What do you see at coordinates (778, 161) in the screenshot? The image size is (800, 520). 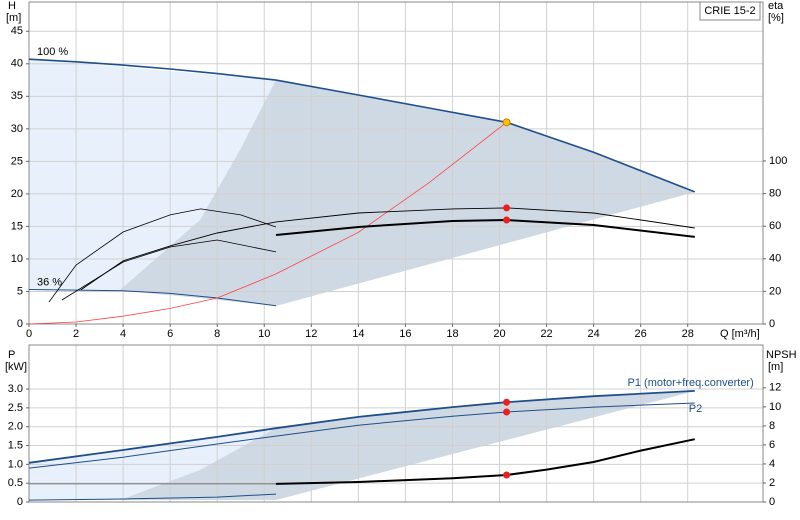 I see `y2-tick-label: 100` at bounding box center [778, 161].